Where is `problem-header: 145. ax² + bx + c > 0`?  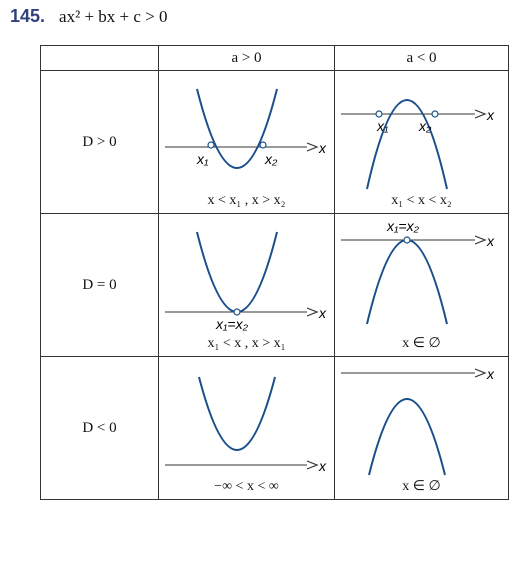 problem-header: 145. ax² + bx + c > 0 is located at coordinates (89, 18).